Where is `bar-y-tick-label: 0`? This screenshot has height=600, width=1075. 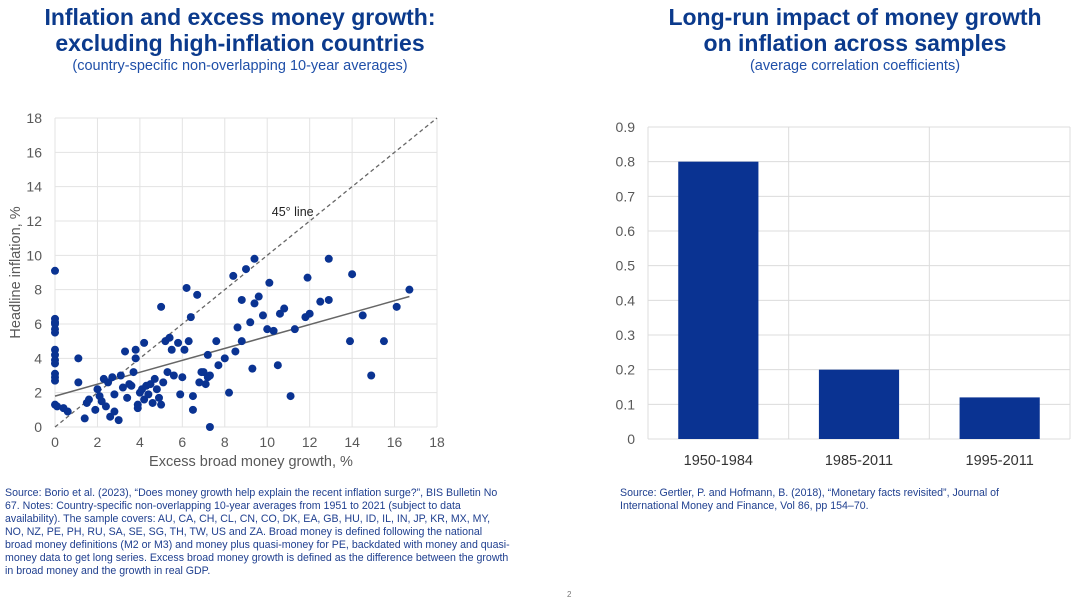 bar-y-tick-label: 0 is located at coordinates (631, 439).